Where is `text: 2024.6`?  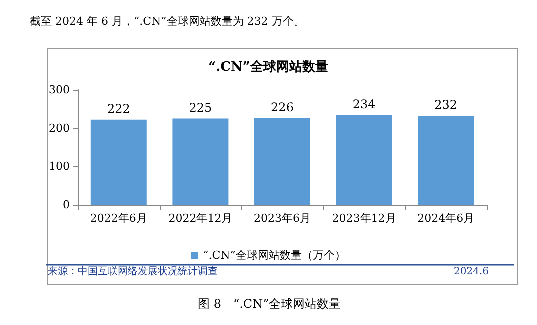
text: 2024.6 is located at coordinates (472, 272).